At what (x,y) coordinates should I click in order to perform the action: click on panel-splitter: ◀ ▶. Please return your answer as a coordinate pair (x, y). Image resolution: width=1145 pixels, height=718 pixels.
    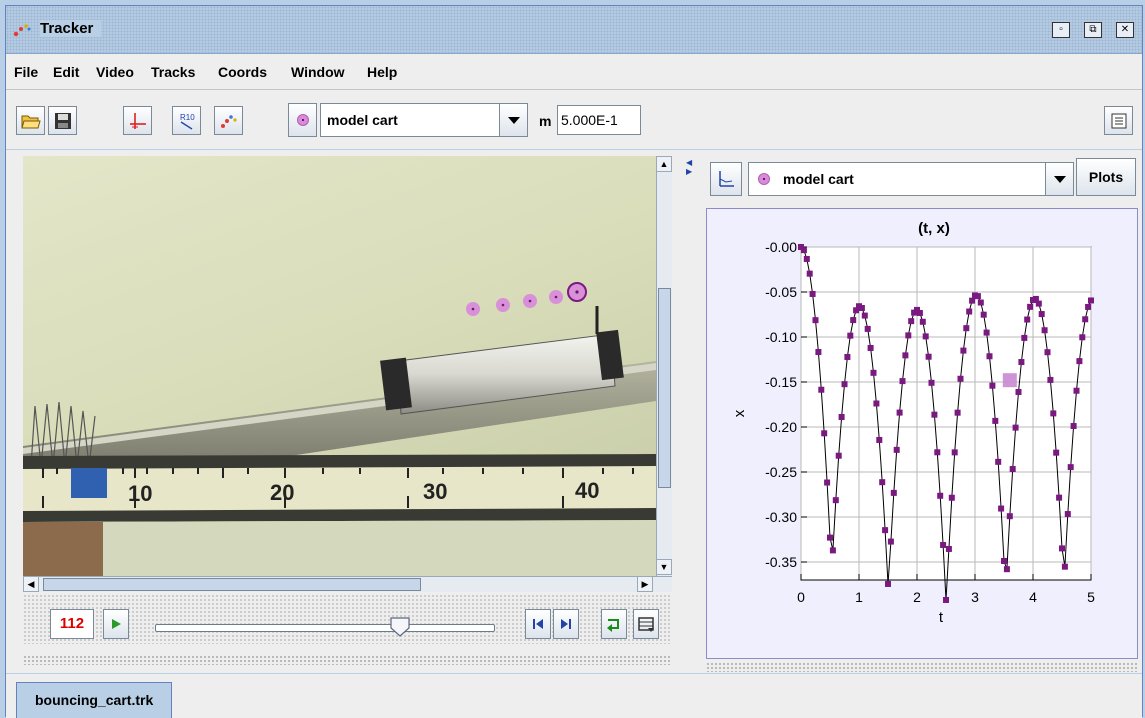
    Looking at the image, I should click on (690, 411).